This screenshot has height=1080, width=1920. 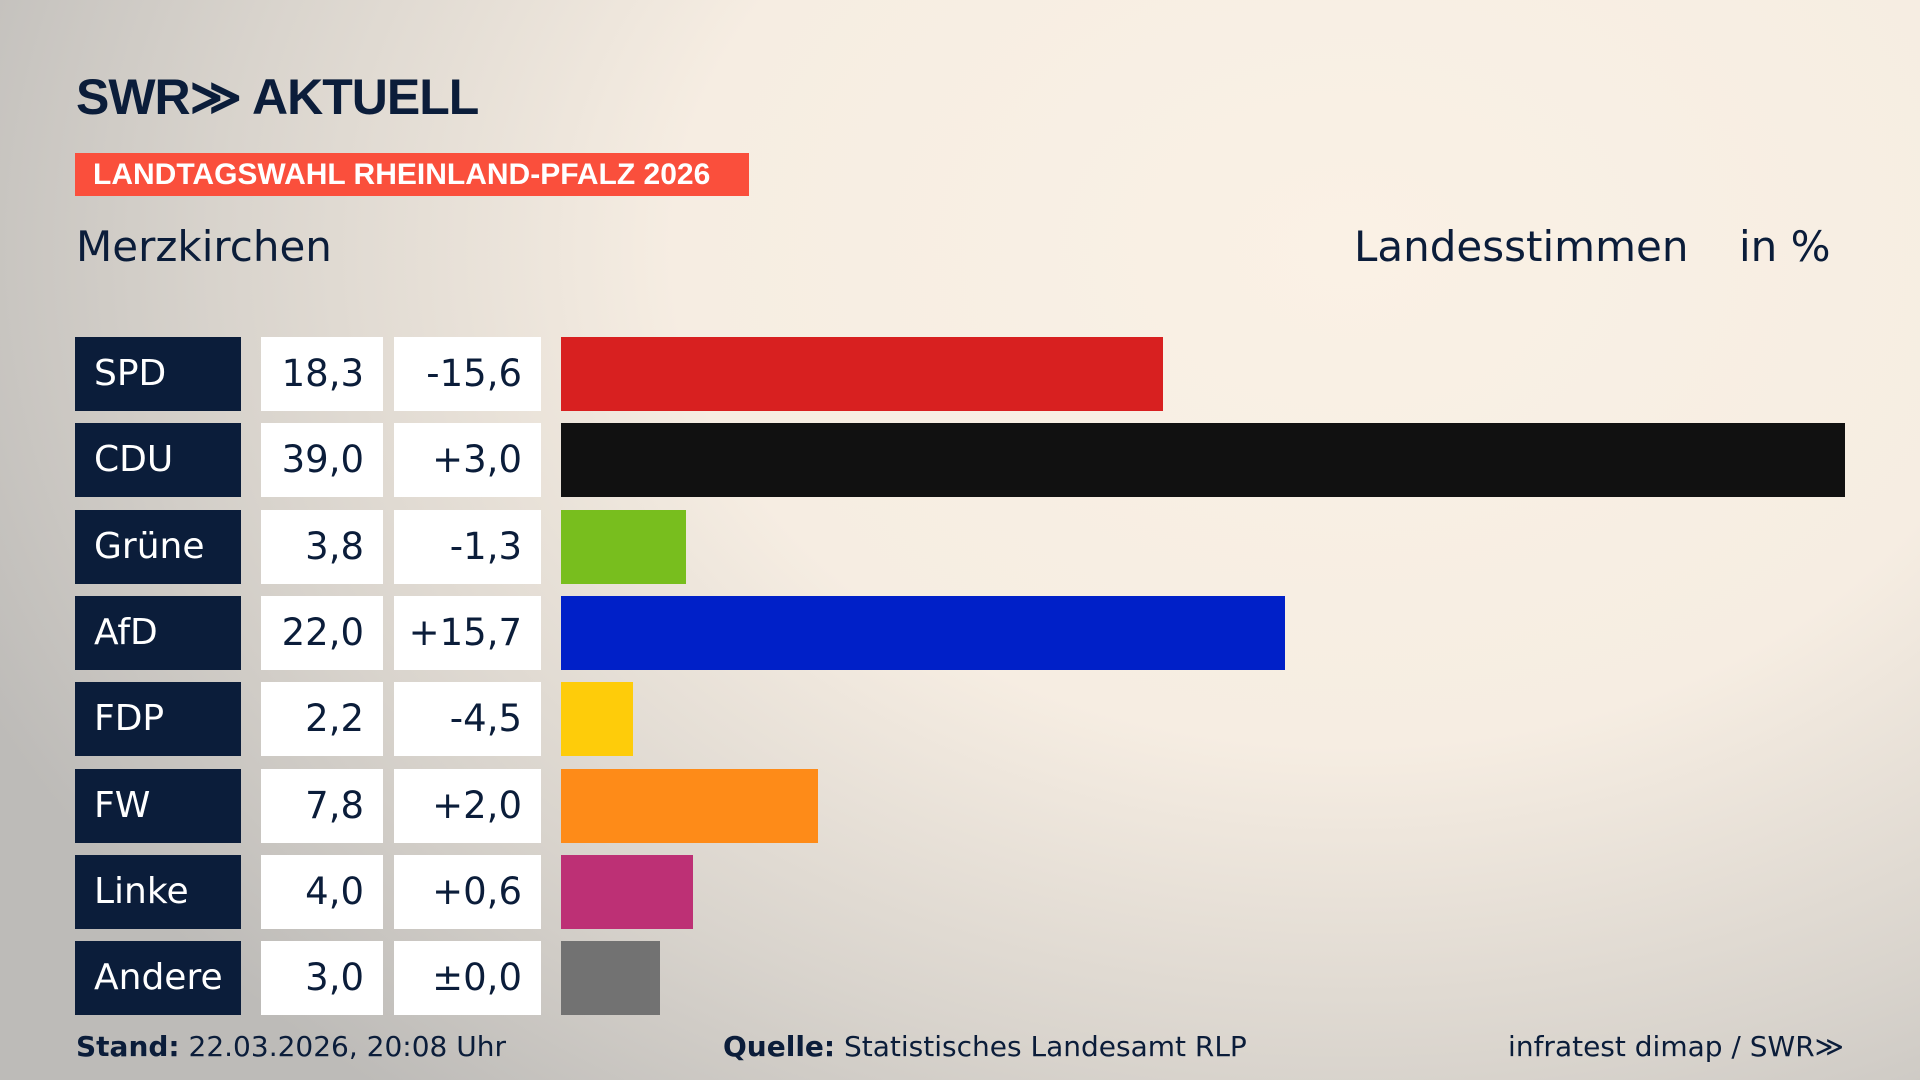 I want to click on party-label: Linke, so click(x=158, y=891).